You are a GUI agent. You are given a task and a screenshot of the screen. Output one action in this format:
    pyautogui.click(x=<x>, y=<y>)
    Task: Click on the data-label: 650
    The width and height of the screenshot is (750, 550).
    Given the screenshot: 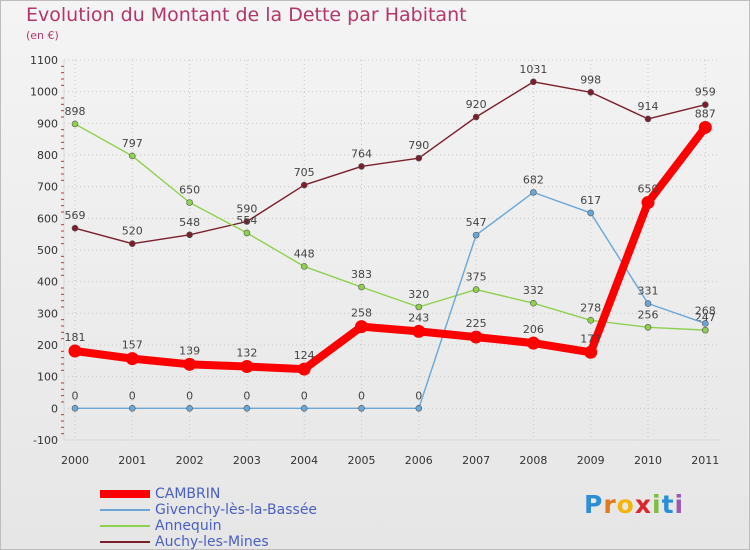 What is the action you would take?
    pyautogui.click(x=648, y=189)
    